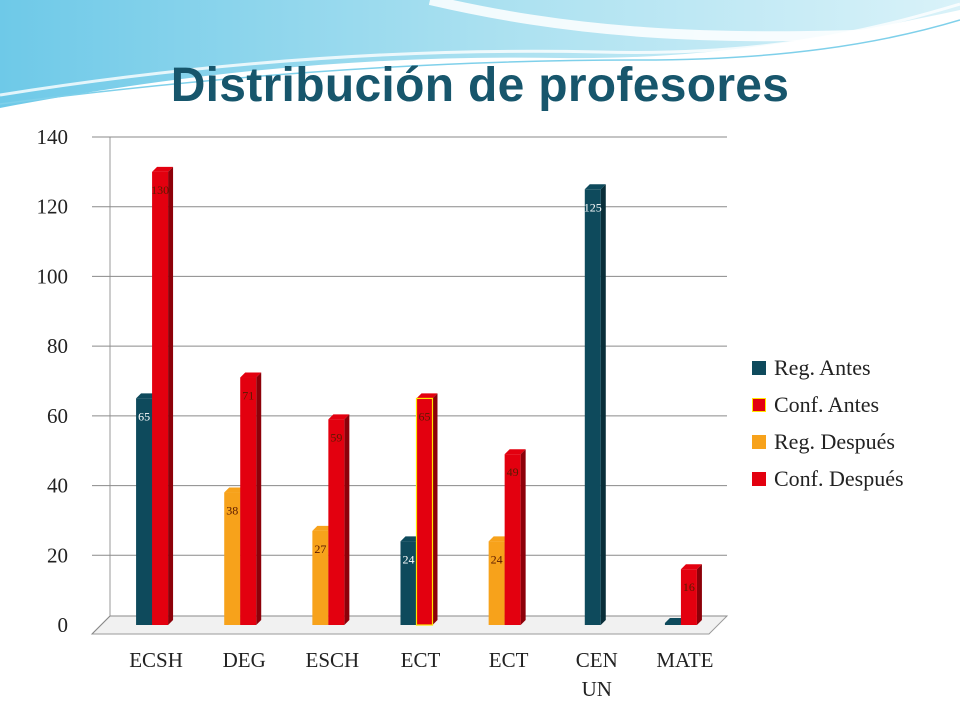  What do you see at coordinates (839, 478) in the screenshot?
I see `legend-label: Conf. Después` at bounding box center [839, 478].